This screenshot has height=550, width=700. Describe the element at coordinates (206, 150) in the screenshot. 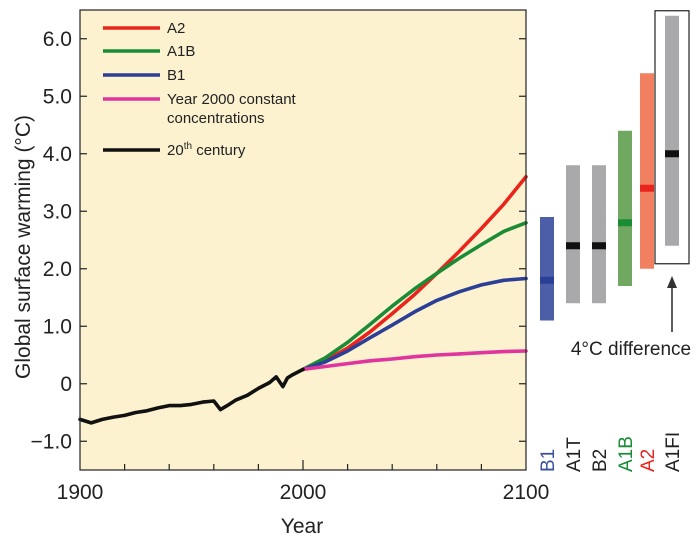

I see `legend-label: 20th century` at that location.